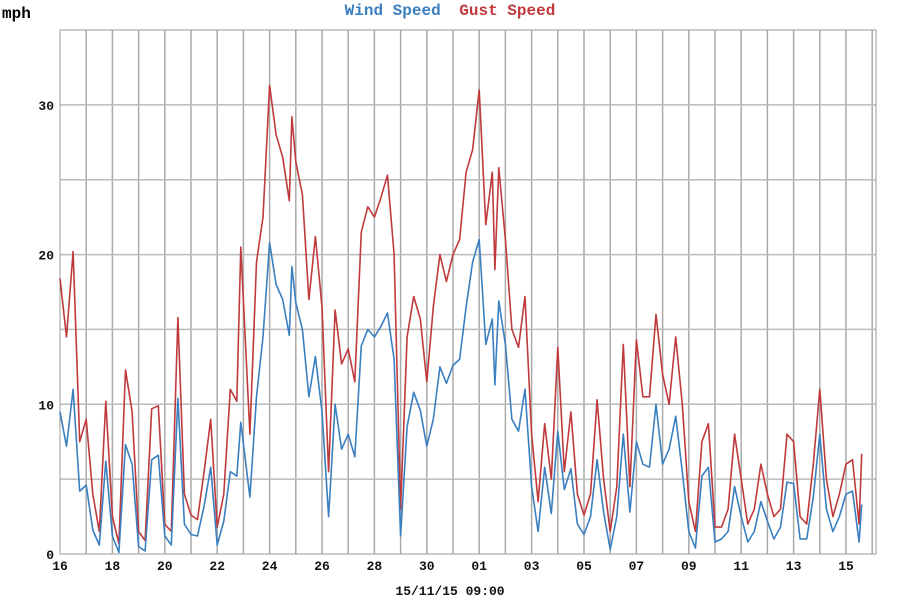 The height and width of the screenshot is (600, 900). I want to click on x-tick-label: 01, so click(479, 566).